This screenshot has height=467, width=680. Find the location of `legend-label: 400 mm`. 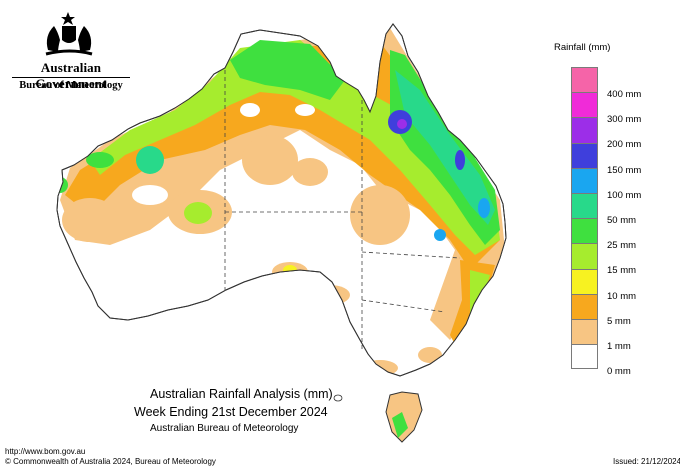

legend-label: 400 mm is located at coordinates (624, 94).